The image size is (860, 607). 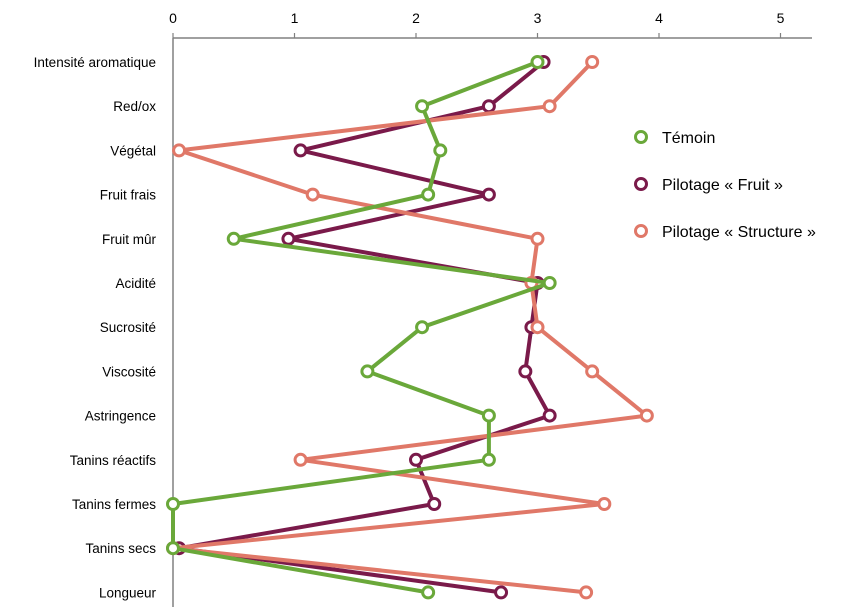 I want to click on category-label: Fruit mûr, so click(x=129, y=239).